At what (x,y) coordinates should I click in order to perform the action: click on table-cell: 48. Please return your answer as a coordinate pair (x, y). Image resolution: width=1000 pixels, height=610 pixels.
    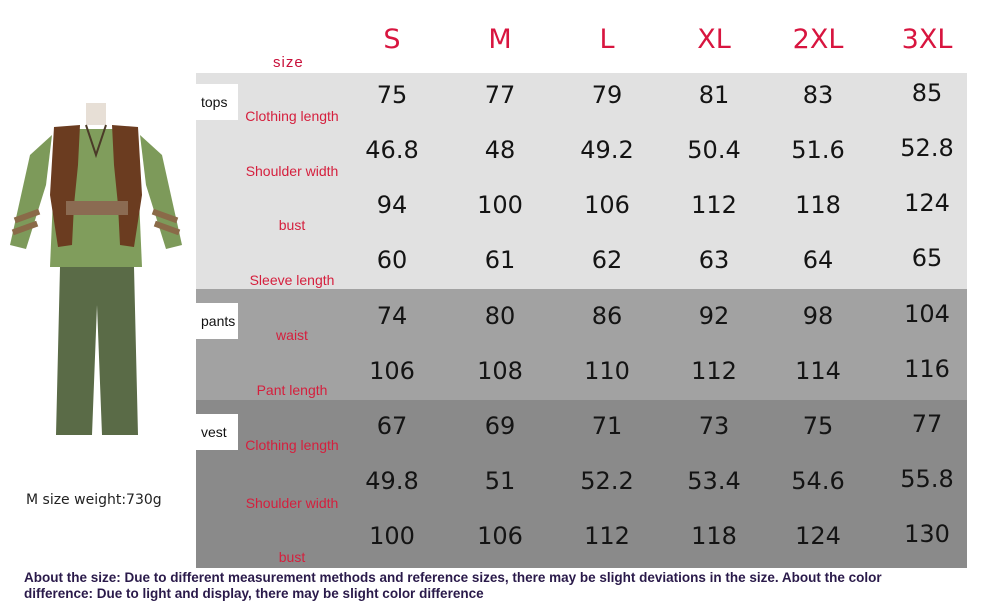
    Looking at the image, I should click on (500, 150).